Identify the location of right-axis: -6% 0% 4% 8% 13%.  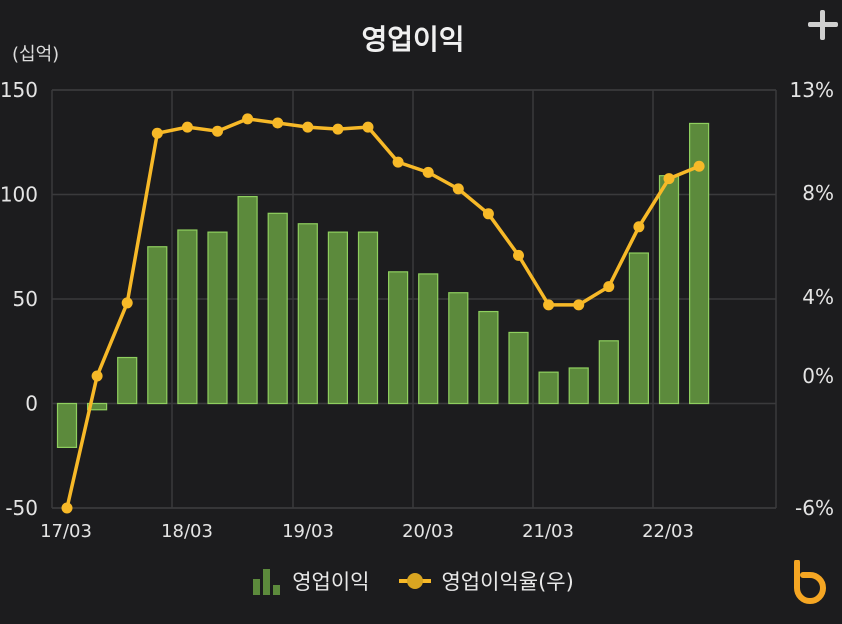
(812, 299).